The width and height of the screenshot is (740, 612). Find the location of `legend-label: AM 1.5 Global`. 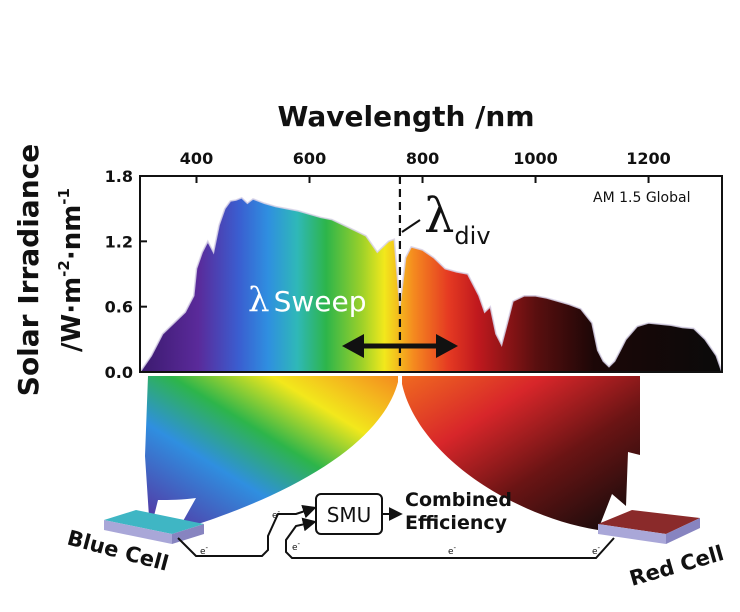

legend-label: AM 1.5 Global is located at coordinates (641, 198).